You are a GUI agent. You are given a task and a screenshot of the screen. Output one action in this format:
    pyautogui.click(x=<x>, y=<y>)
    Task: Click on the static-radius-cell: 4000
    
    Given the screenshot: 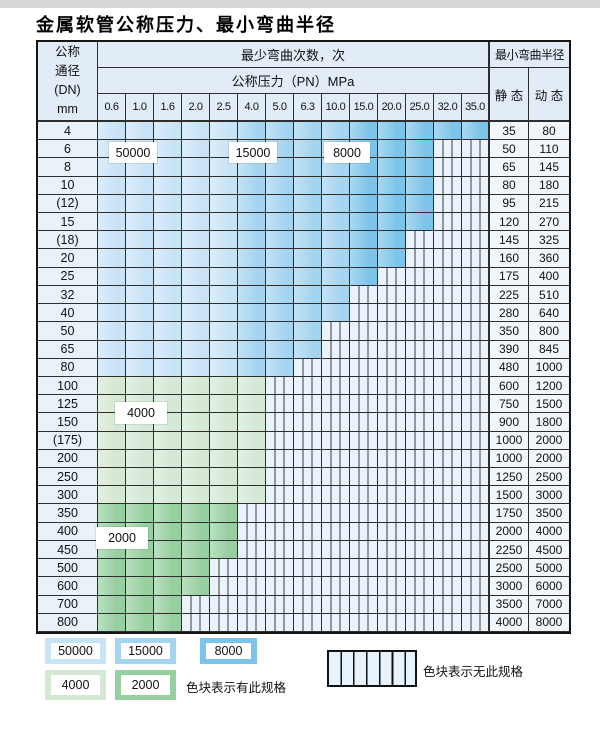 What is the action you would take?
    pyautogui.click(x=509, y=622)
    